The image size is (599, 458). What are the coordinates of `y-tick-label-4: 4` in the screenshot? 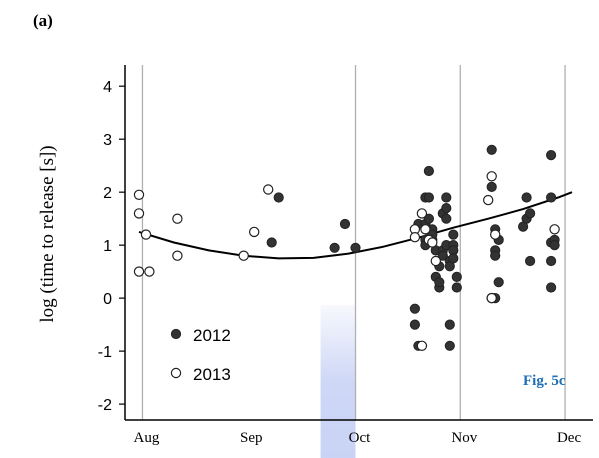 It's located at (107, 87).